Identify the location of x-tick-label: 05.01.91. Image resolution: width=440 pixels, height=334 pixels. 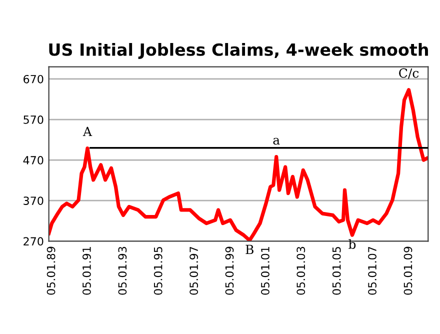
(86, 271).